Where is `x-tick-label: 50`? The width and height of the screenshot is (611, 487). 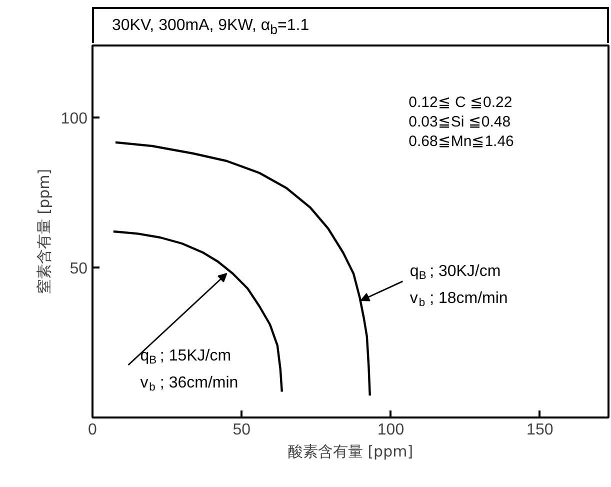
x-tick-label: 50 is located at coordinates (241, 430).